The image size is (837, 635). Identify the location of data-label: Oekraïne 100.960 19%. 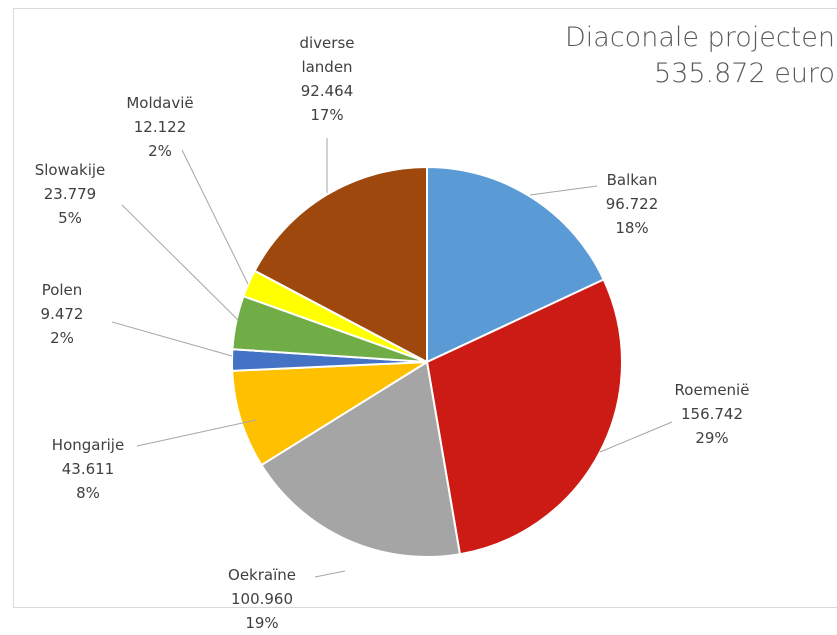
(262, 599).